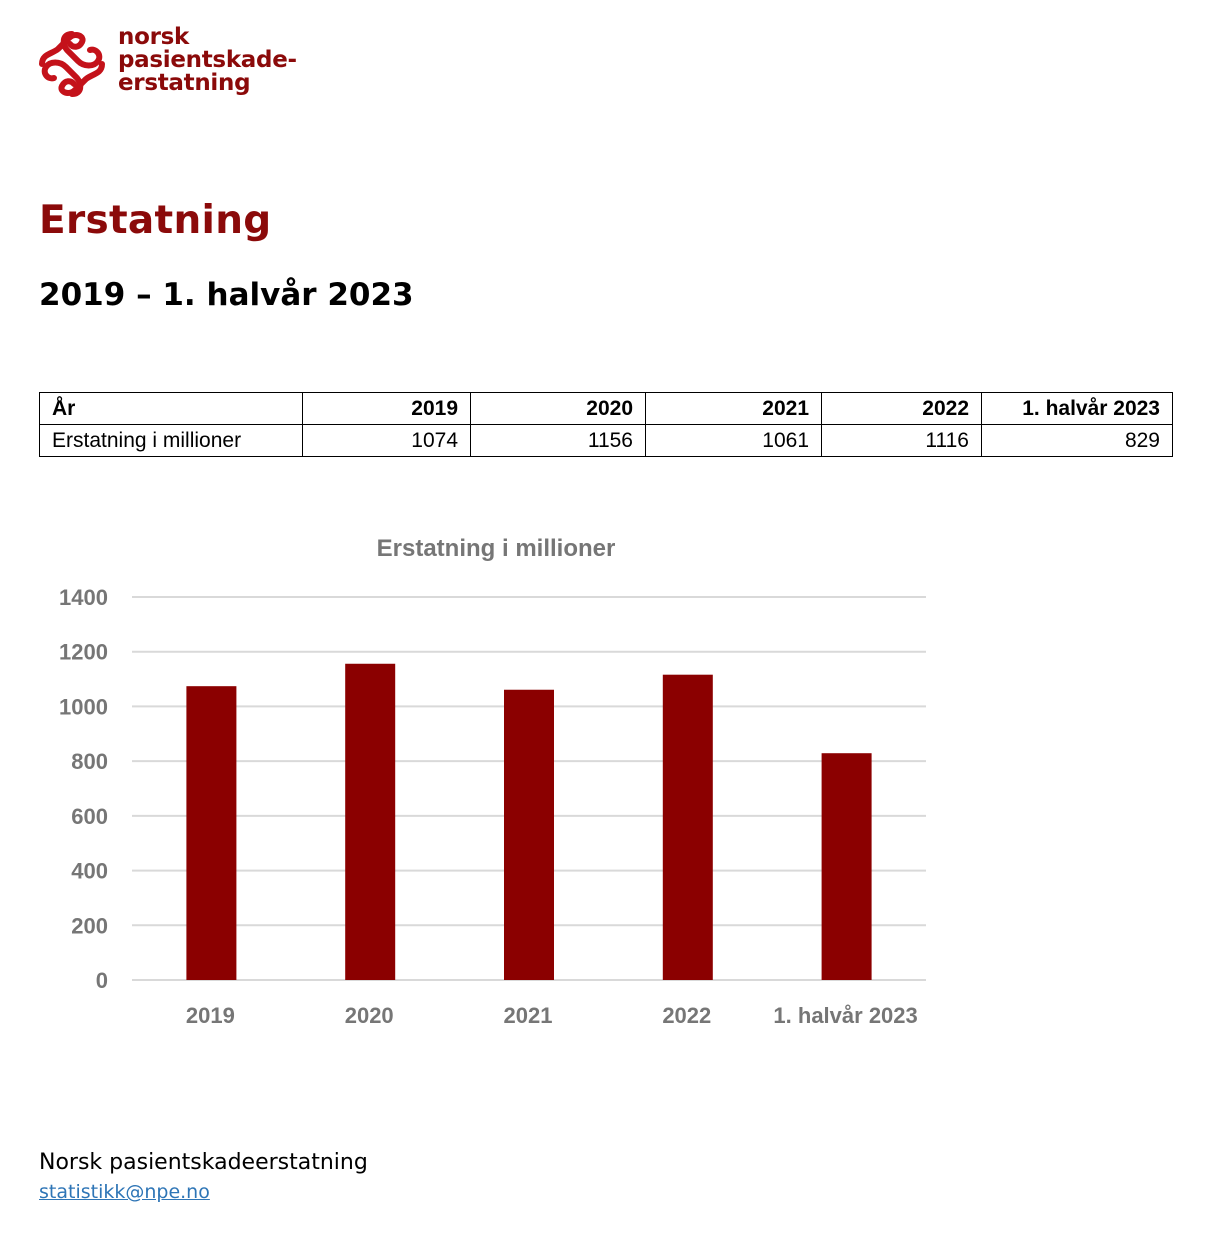  Describe the element at coordinates (558, 440) in the screenshot. I see `table-cell: 1156` at that location.